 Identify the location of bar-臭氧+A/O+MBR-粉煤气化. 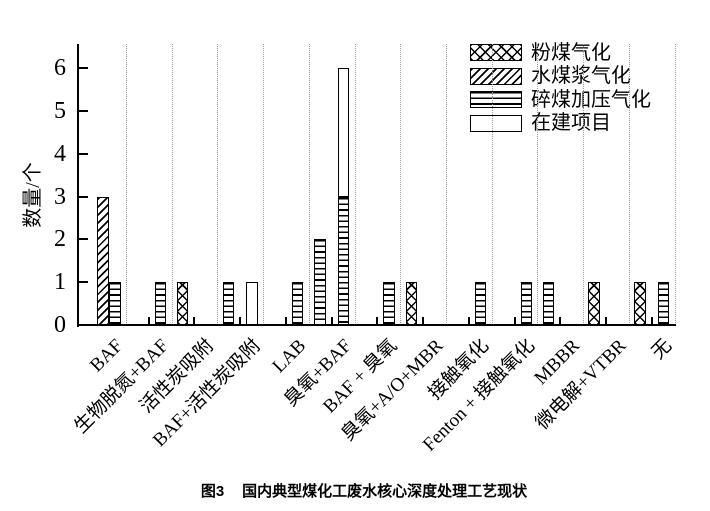
(411, 303).